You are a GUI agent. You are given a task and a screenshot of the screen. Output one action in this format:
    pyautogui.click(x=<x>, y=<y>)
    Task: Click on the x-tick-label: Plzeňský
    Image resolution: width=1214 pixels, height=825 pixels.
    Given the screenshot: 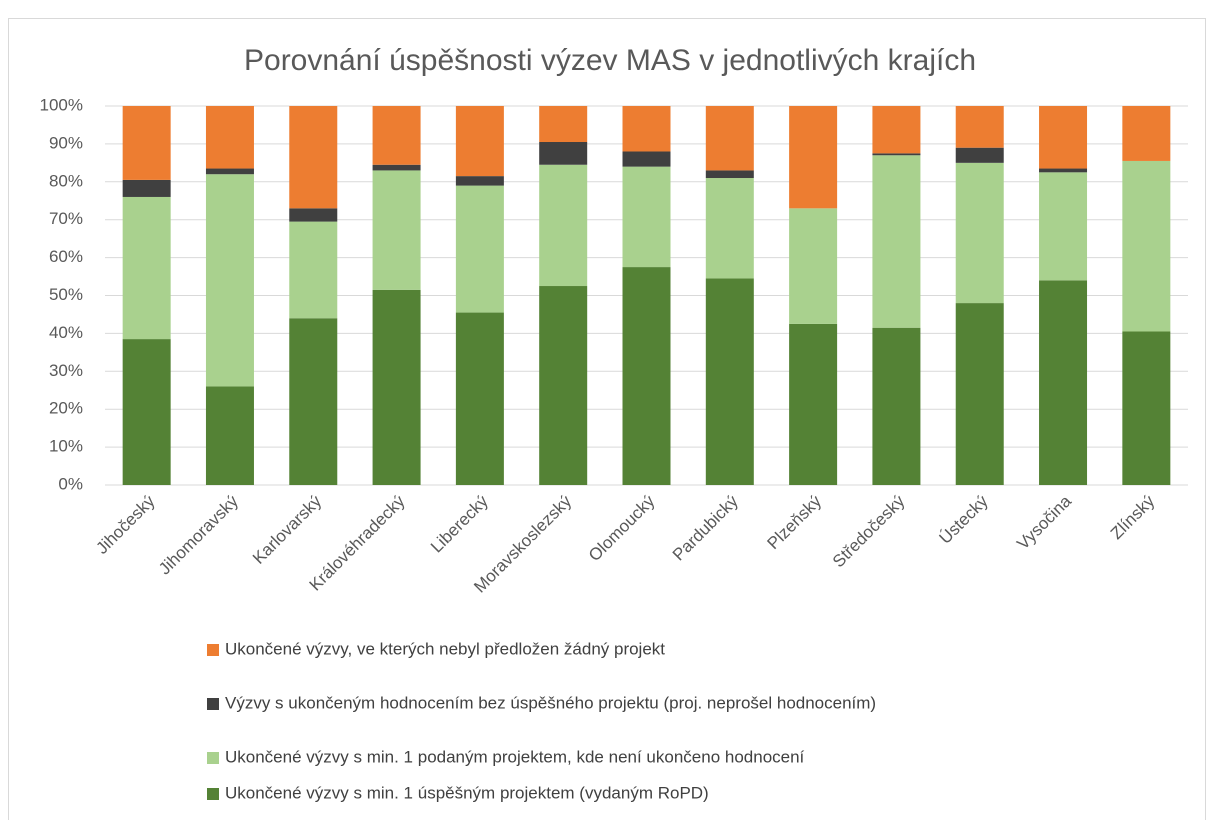 What is the action you would take?
    pyautogui.click(x=795, y=522)
    